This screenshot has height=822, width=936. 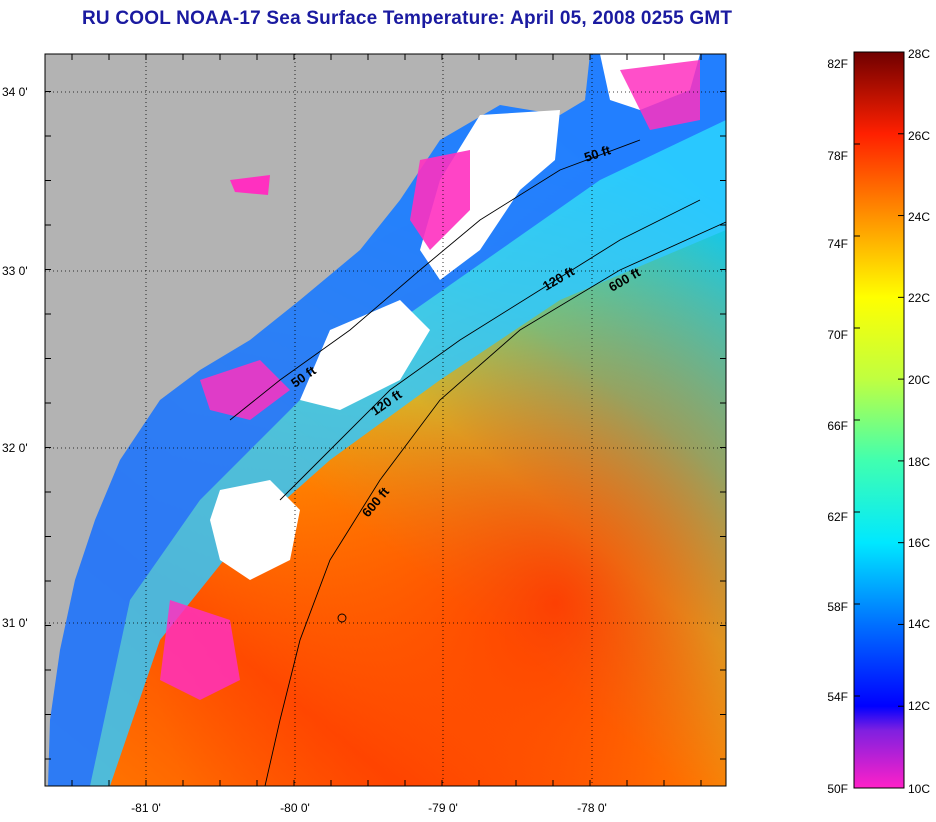 I want to click on colorbar-f-label: 70F, so click(x=837, y=335).